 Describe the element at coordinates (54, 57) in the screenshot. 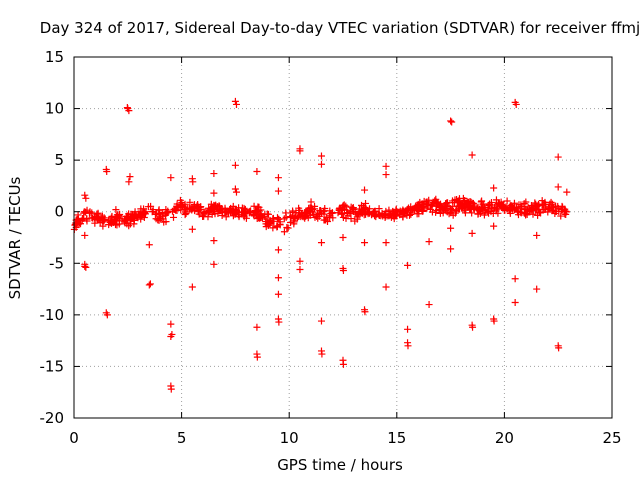

I see `y-tick-label: 15` at that location.